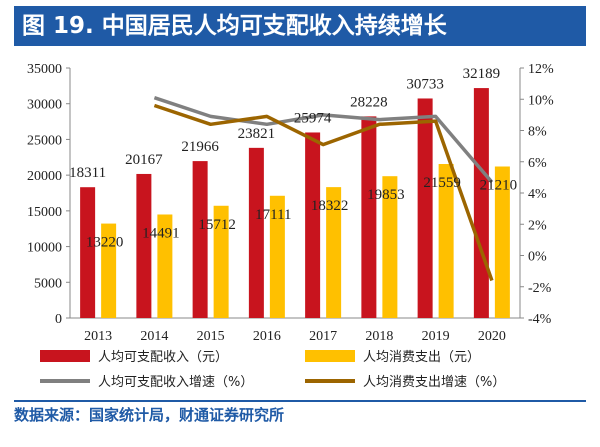 The width and height of the screenshot is (600, 447). What do you see at coordinates (313, 118) in the screenshot?
I see `income-value-label: 25974` at bounding box center [313, 118].